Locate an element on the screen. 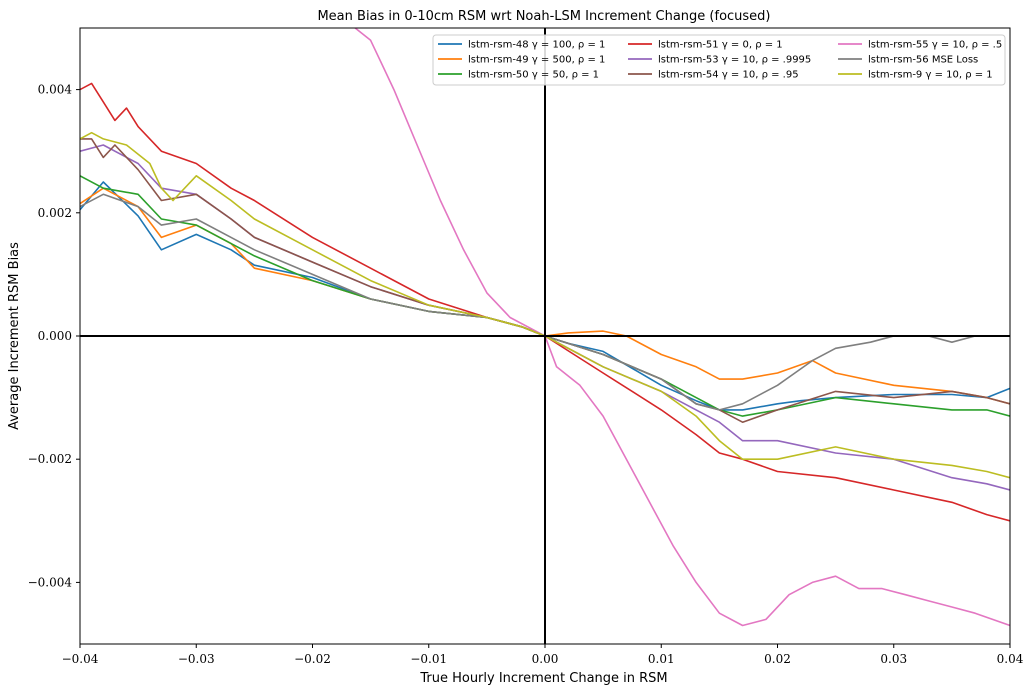  legend-label-2: lstm-rsm-49 γ = 500, ρ = 1 is located at coordinates (536, 60).